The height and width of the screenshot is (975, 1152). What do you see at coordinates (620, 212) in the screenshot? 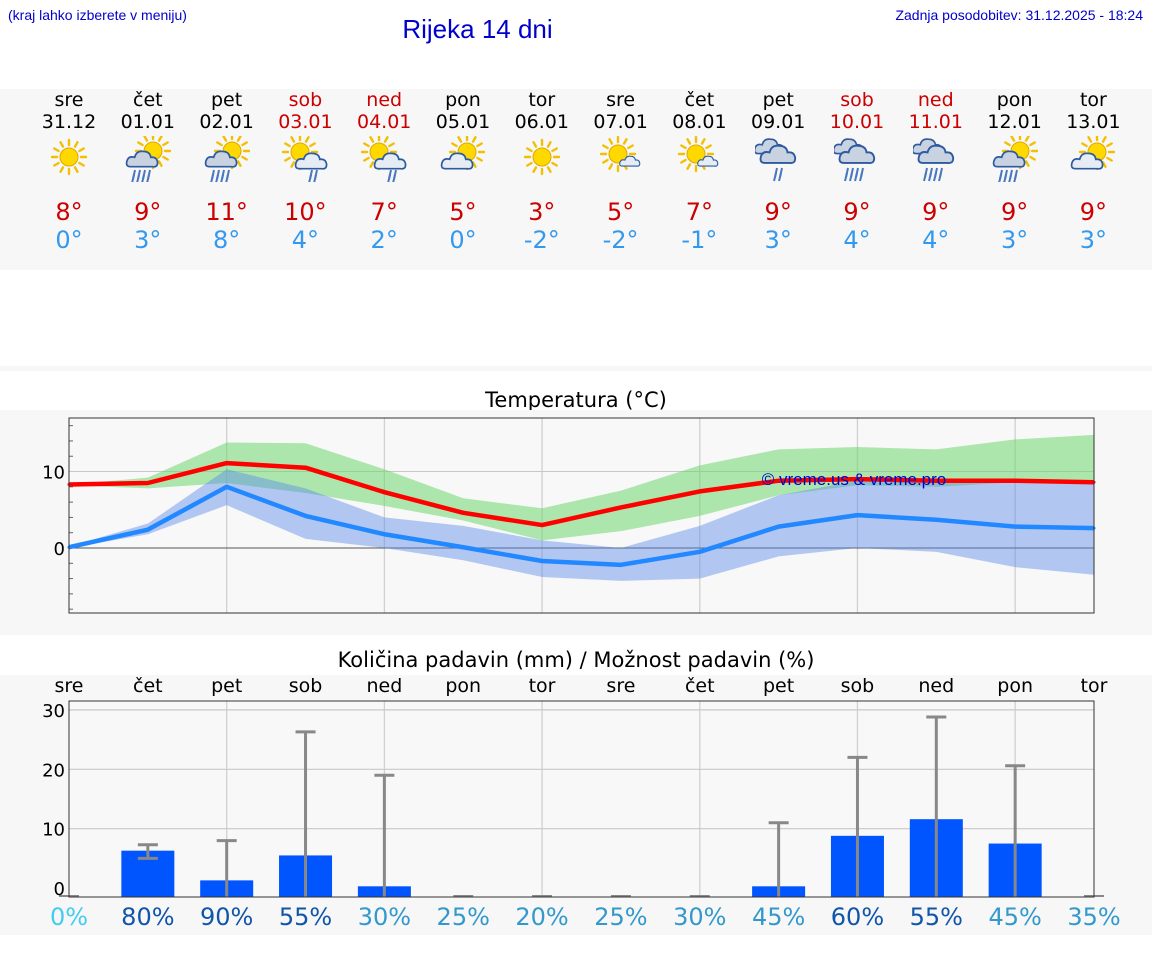
I see `temp-max: 5°` at bounding box center [620, 212].